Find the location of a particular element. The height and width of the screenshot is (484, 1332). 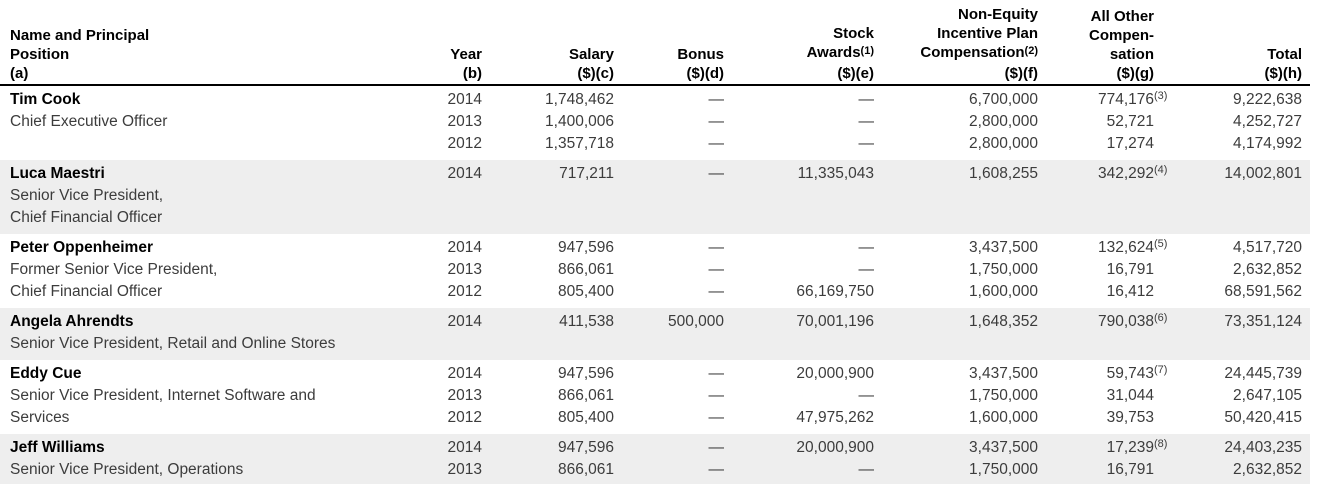

cell-line: 4,517,720 is located at coordinates (1228, 248).